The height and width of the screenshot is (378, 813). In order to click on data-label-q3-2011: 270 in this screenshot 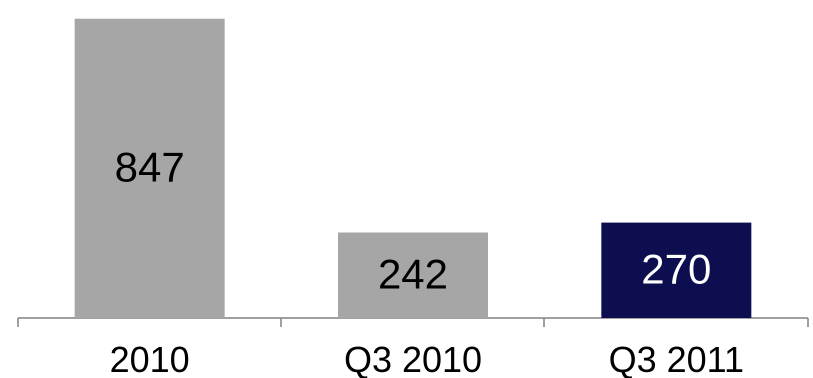, I will do `click(676, 268)`.